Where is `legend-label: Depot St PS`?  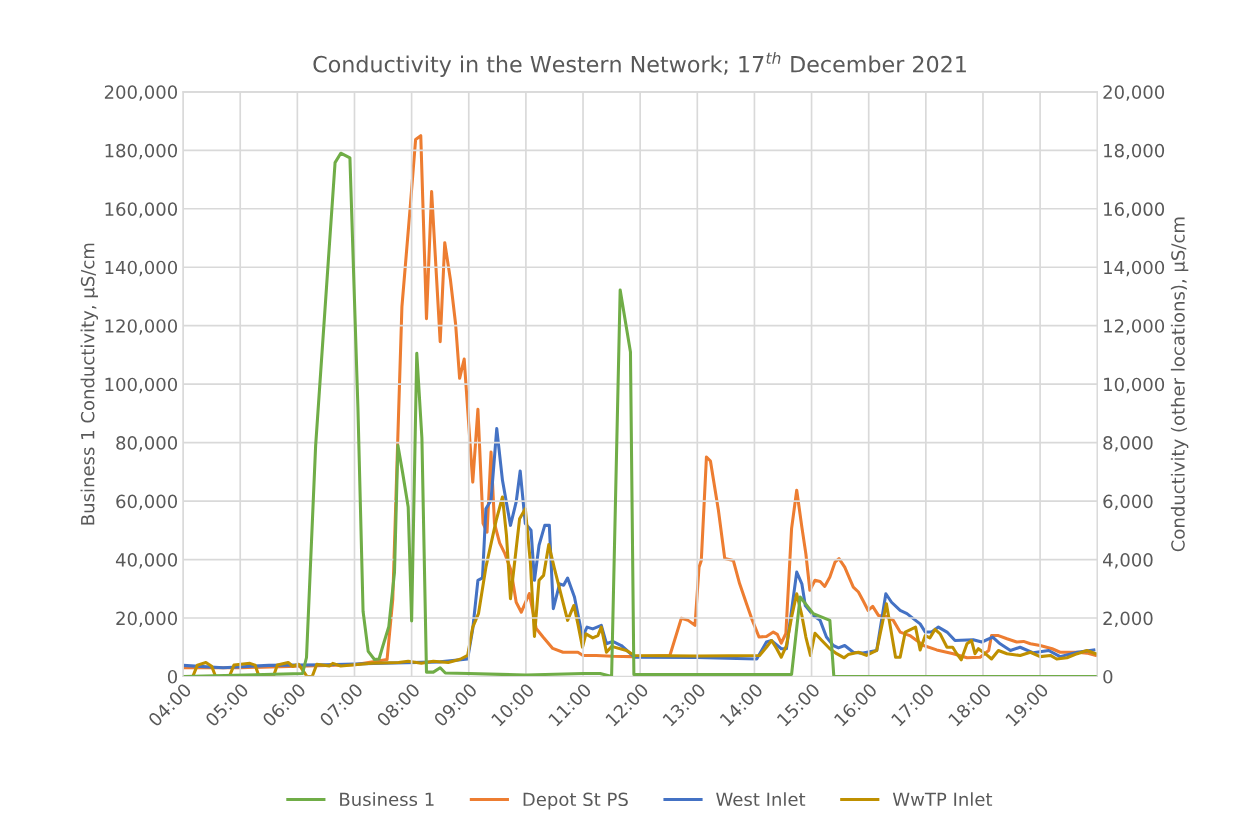
legend-label: Depot St PS is located at coordinates (575, 801).